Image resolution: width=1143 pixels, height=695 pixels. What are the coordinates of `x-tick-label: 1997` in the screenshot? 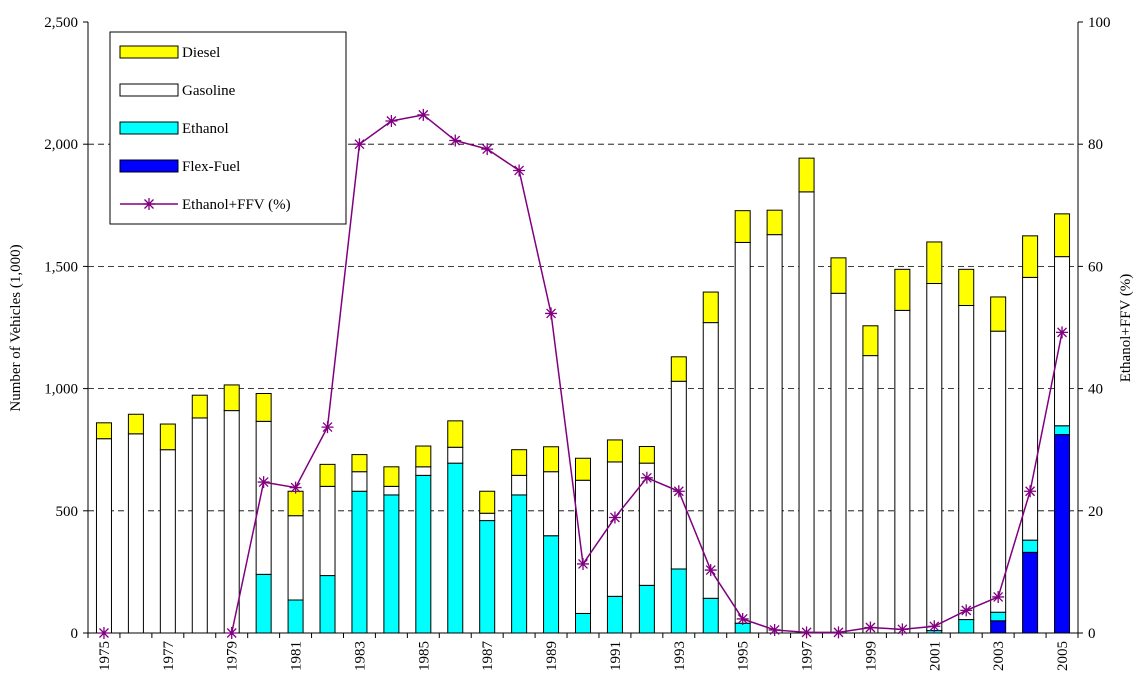 It's located at (808, 656).